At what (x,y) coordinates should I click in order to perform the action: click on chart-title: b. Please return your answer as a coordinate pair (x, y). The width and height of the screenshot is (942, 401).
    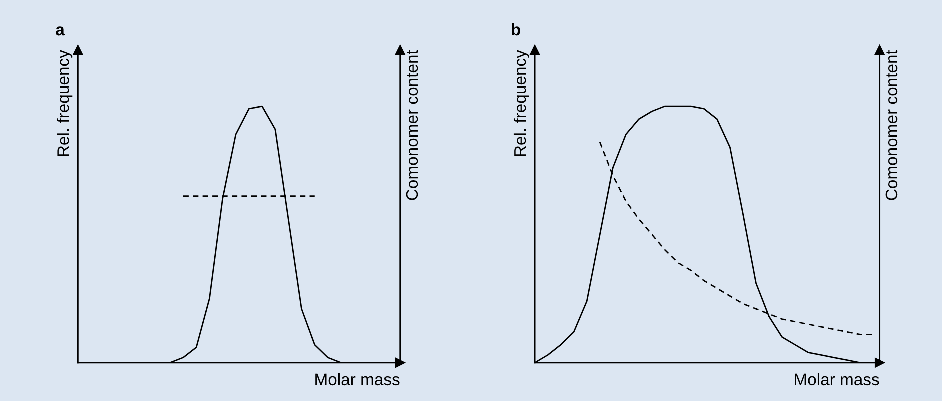
    Looking at the image, I should click on (516, 29).